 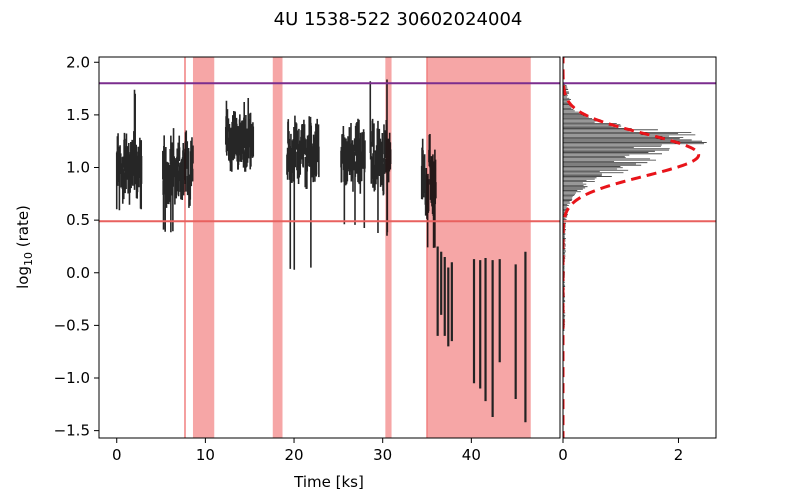 What do you see at coordinates (679, 455) in the screenshot?
I see `hist-x-tick-label: 2` at bounding box center [679, 455].